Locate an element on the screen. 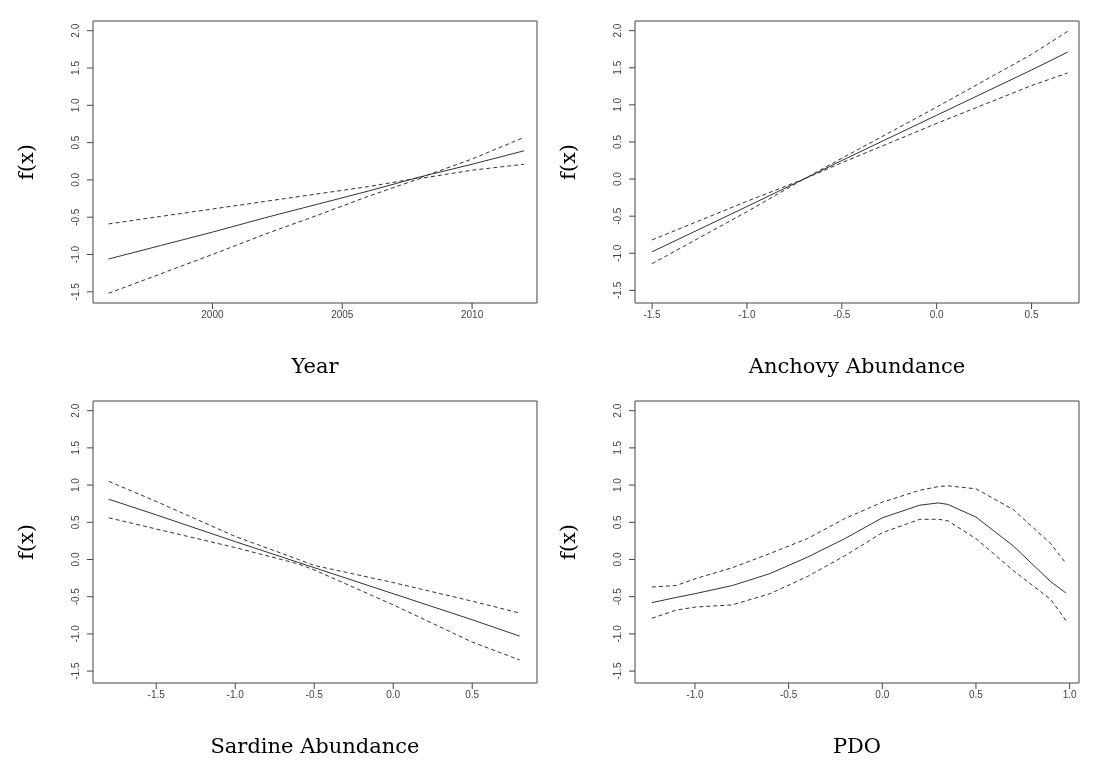 This screenshot has height=780, width=1095. x-tick-label: 2005 is located at coordinates (342, 315).